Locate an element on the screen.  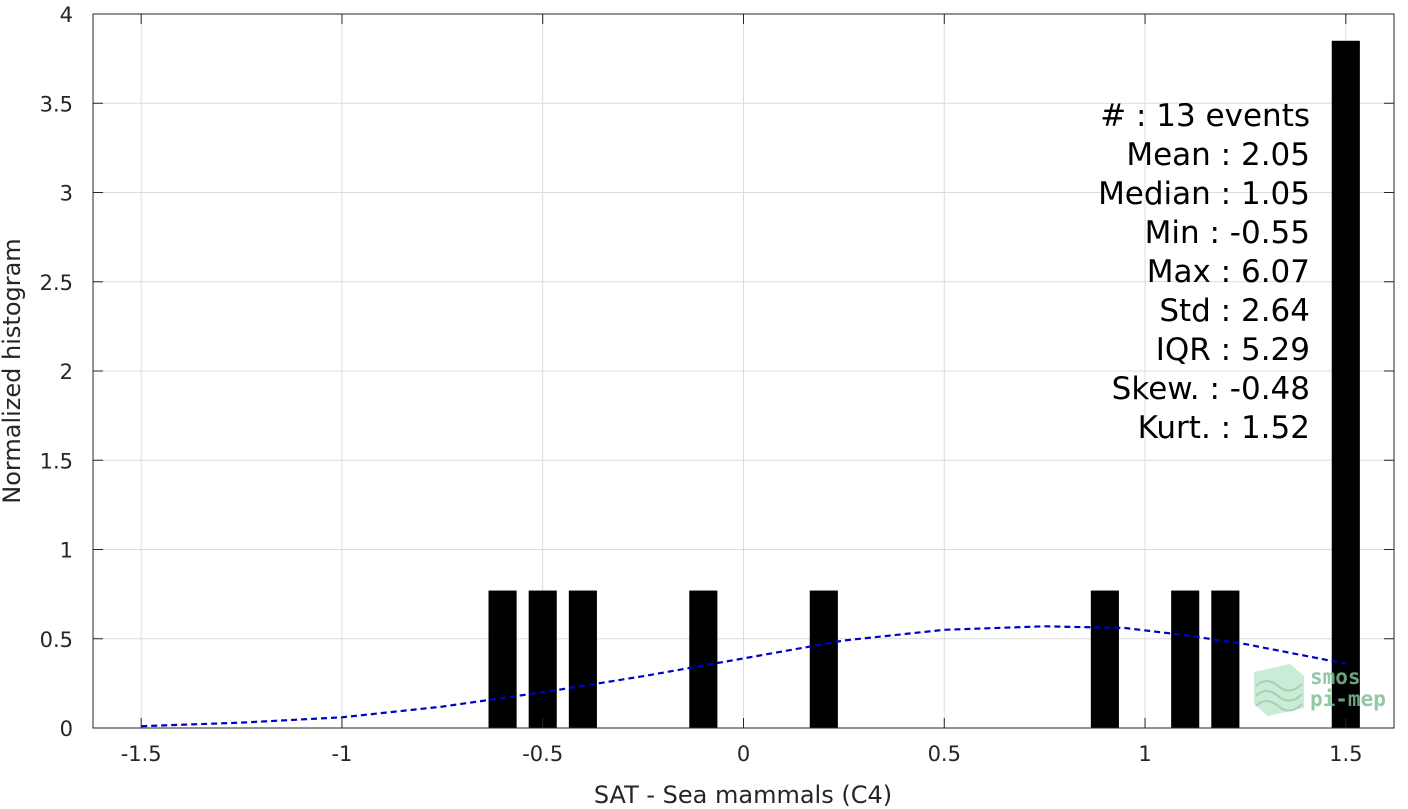
y-tick-label: 4 is located at coordinates (66, 15).